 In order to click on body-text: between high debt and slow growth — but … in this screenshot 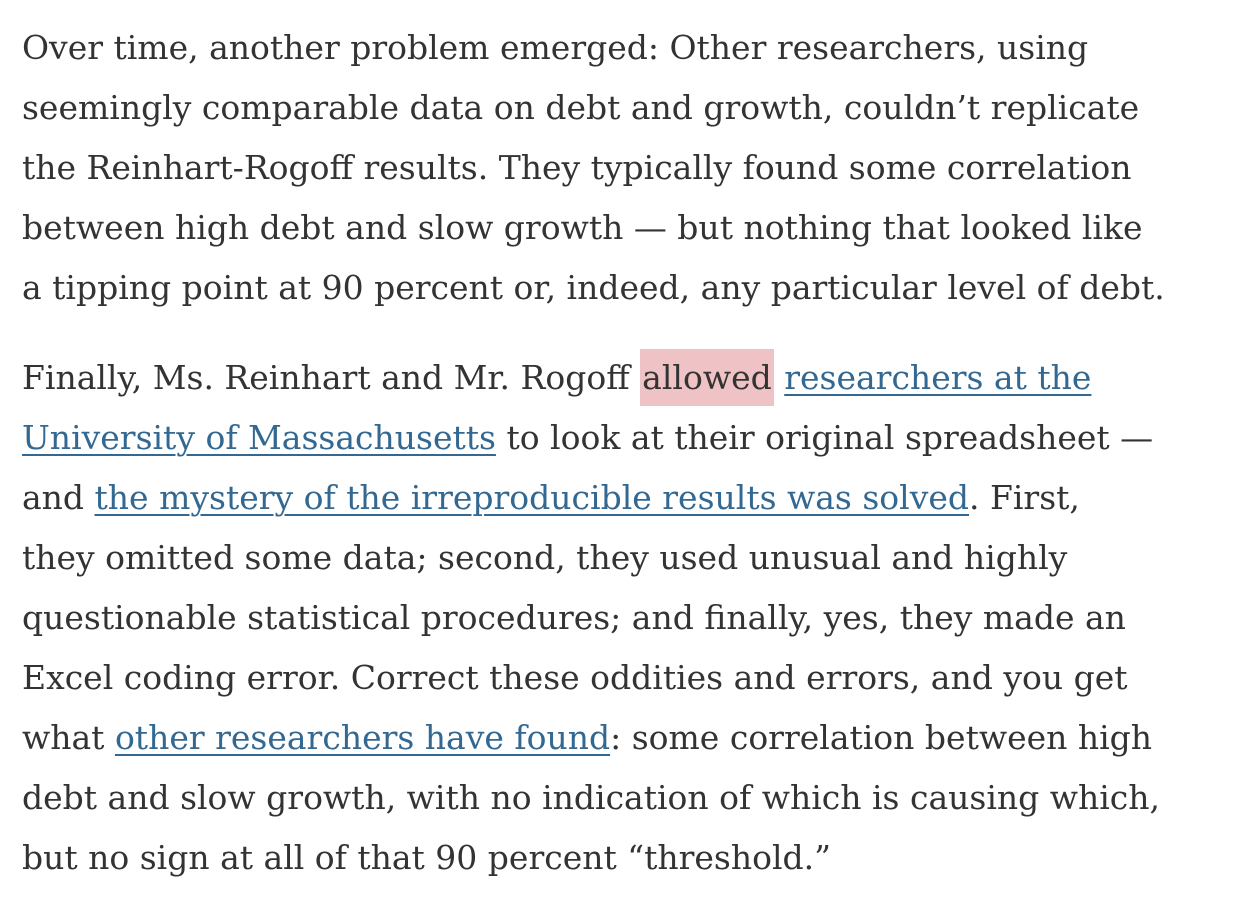, I will do `click(582, 227)`.